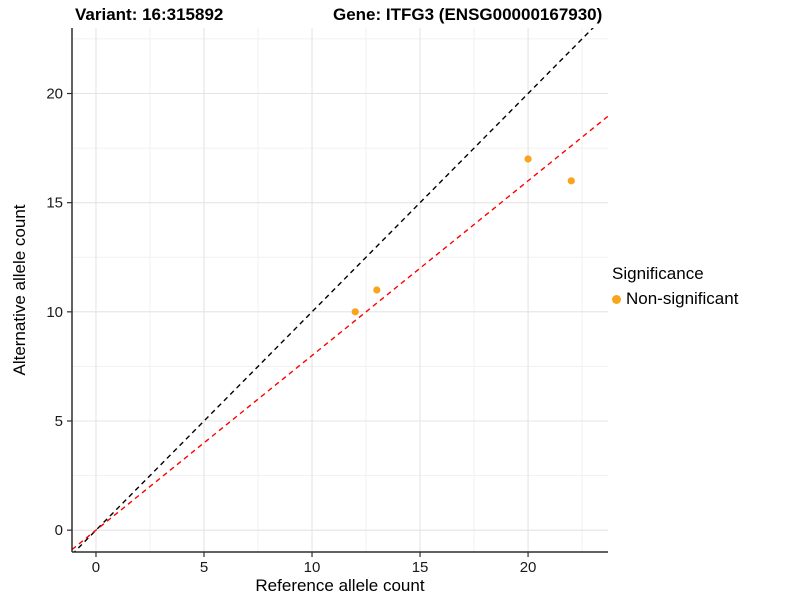 This screenshot has width=800, height=600. What do you see at coordinates (54, 94) in the screenshot?
I see `y-tick-label: 20` at bounding box center [54, 94].